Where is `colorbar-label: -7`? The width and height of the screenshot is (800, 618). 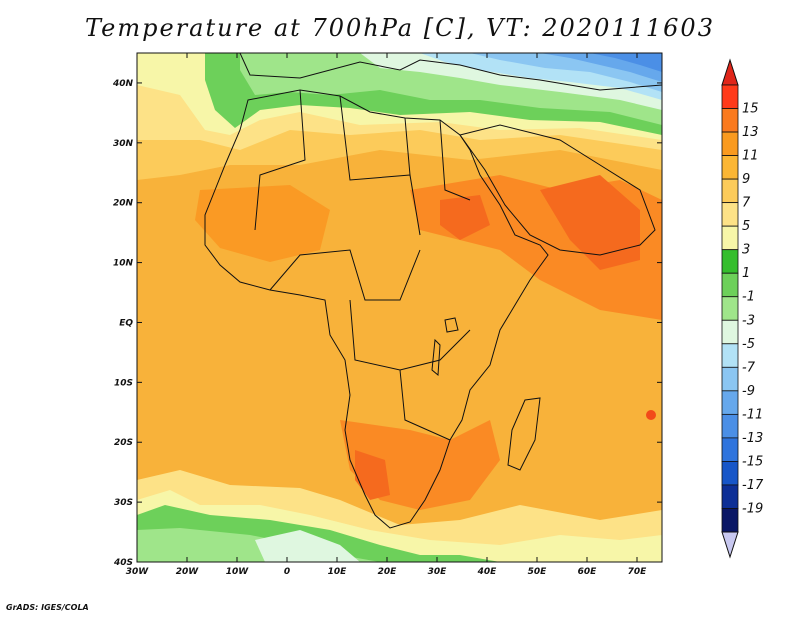 colorbar-label: -7 is located at coordinates (749, 367).